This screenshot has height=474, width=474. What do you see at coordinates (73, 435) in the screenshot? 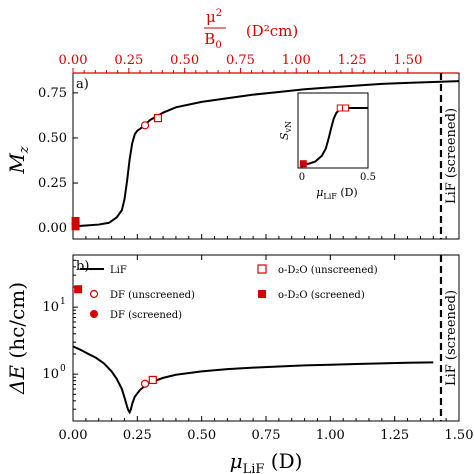
I see `x-tick-label: 0.00` at bounding box center [73, 435].